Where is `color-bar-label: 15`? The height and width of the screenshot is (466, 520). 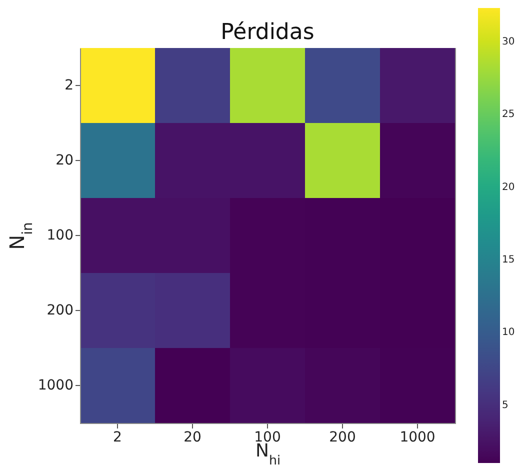 color-bar-label: 15 is located at coordinates (508, 260).